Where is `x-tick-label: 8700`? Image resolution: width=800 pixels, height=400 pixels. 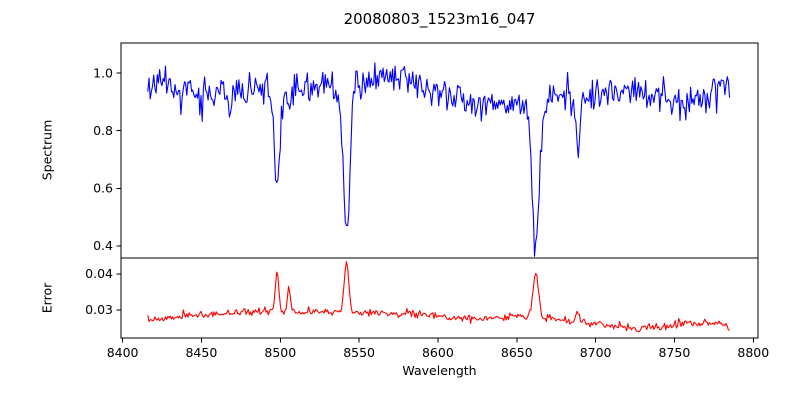
x-tick-label: 8700 is located at coordinates (596, 352).